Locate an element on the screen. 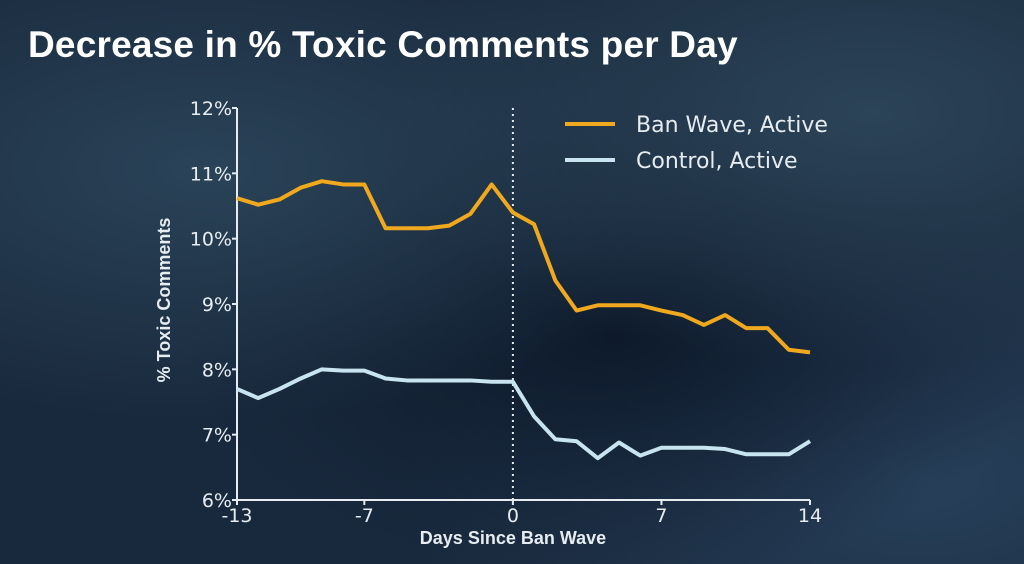 Image resolution: width=1024 pixels, height=564 pixels. y-tick-label: 10% is located at coordinates (211, 240).